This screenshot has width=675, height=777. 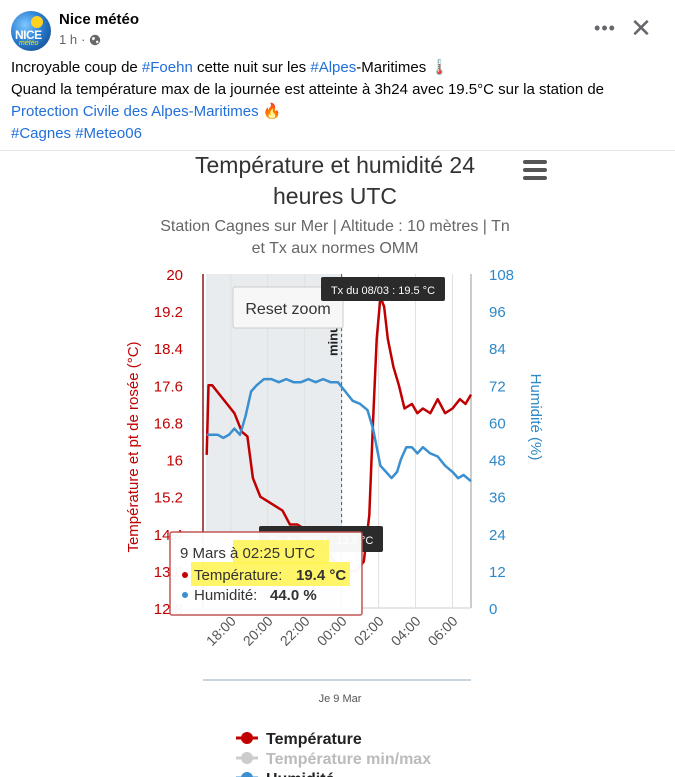 I want to click on y-right-tick-label: 48, so click(x=497, y=461).